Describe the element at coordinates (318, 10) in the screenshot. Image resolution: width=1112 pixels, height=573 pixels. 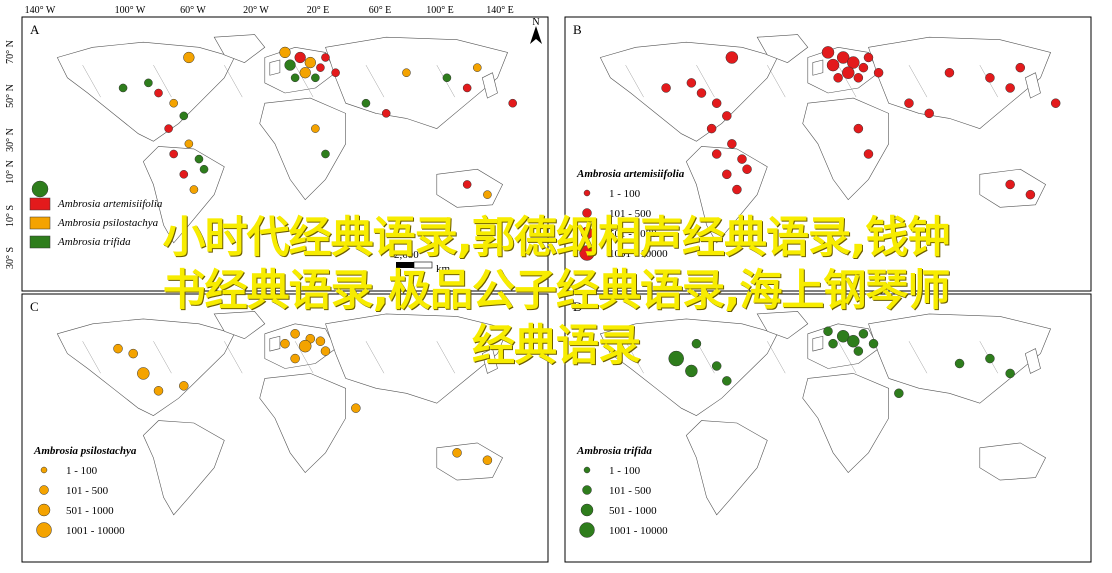
I see `longitude-label: 20° E` at that location.